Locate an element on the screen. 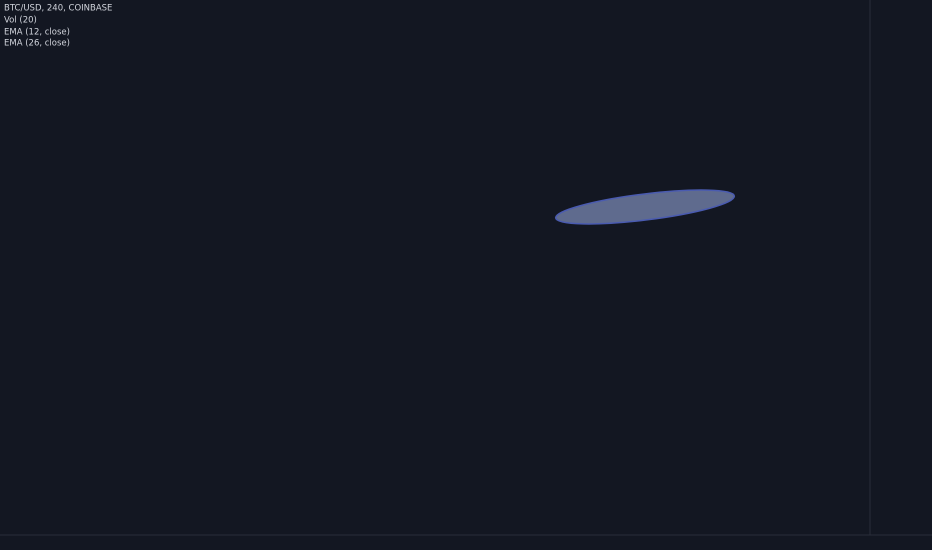  chart-title: BTC/USD, 240, COINBASE is located at coordinates (58, 9).